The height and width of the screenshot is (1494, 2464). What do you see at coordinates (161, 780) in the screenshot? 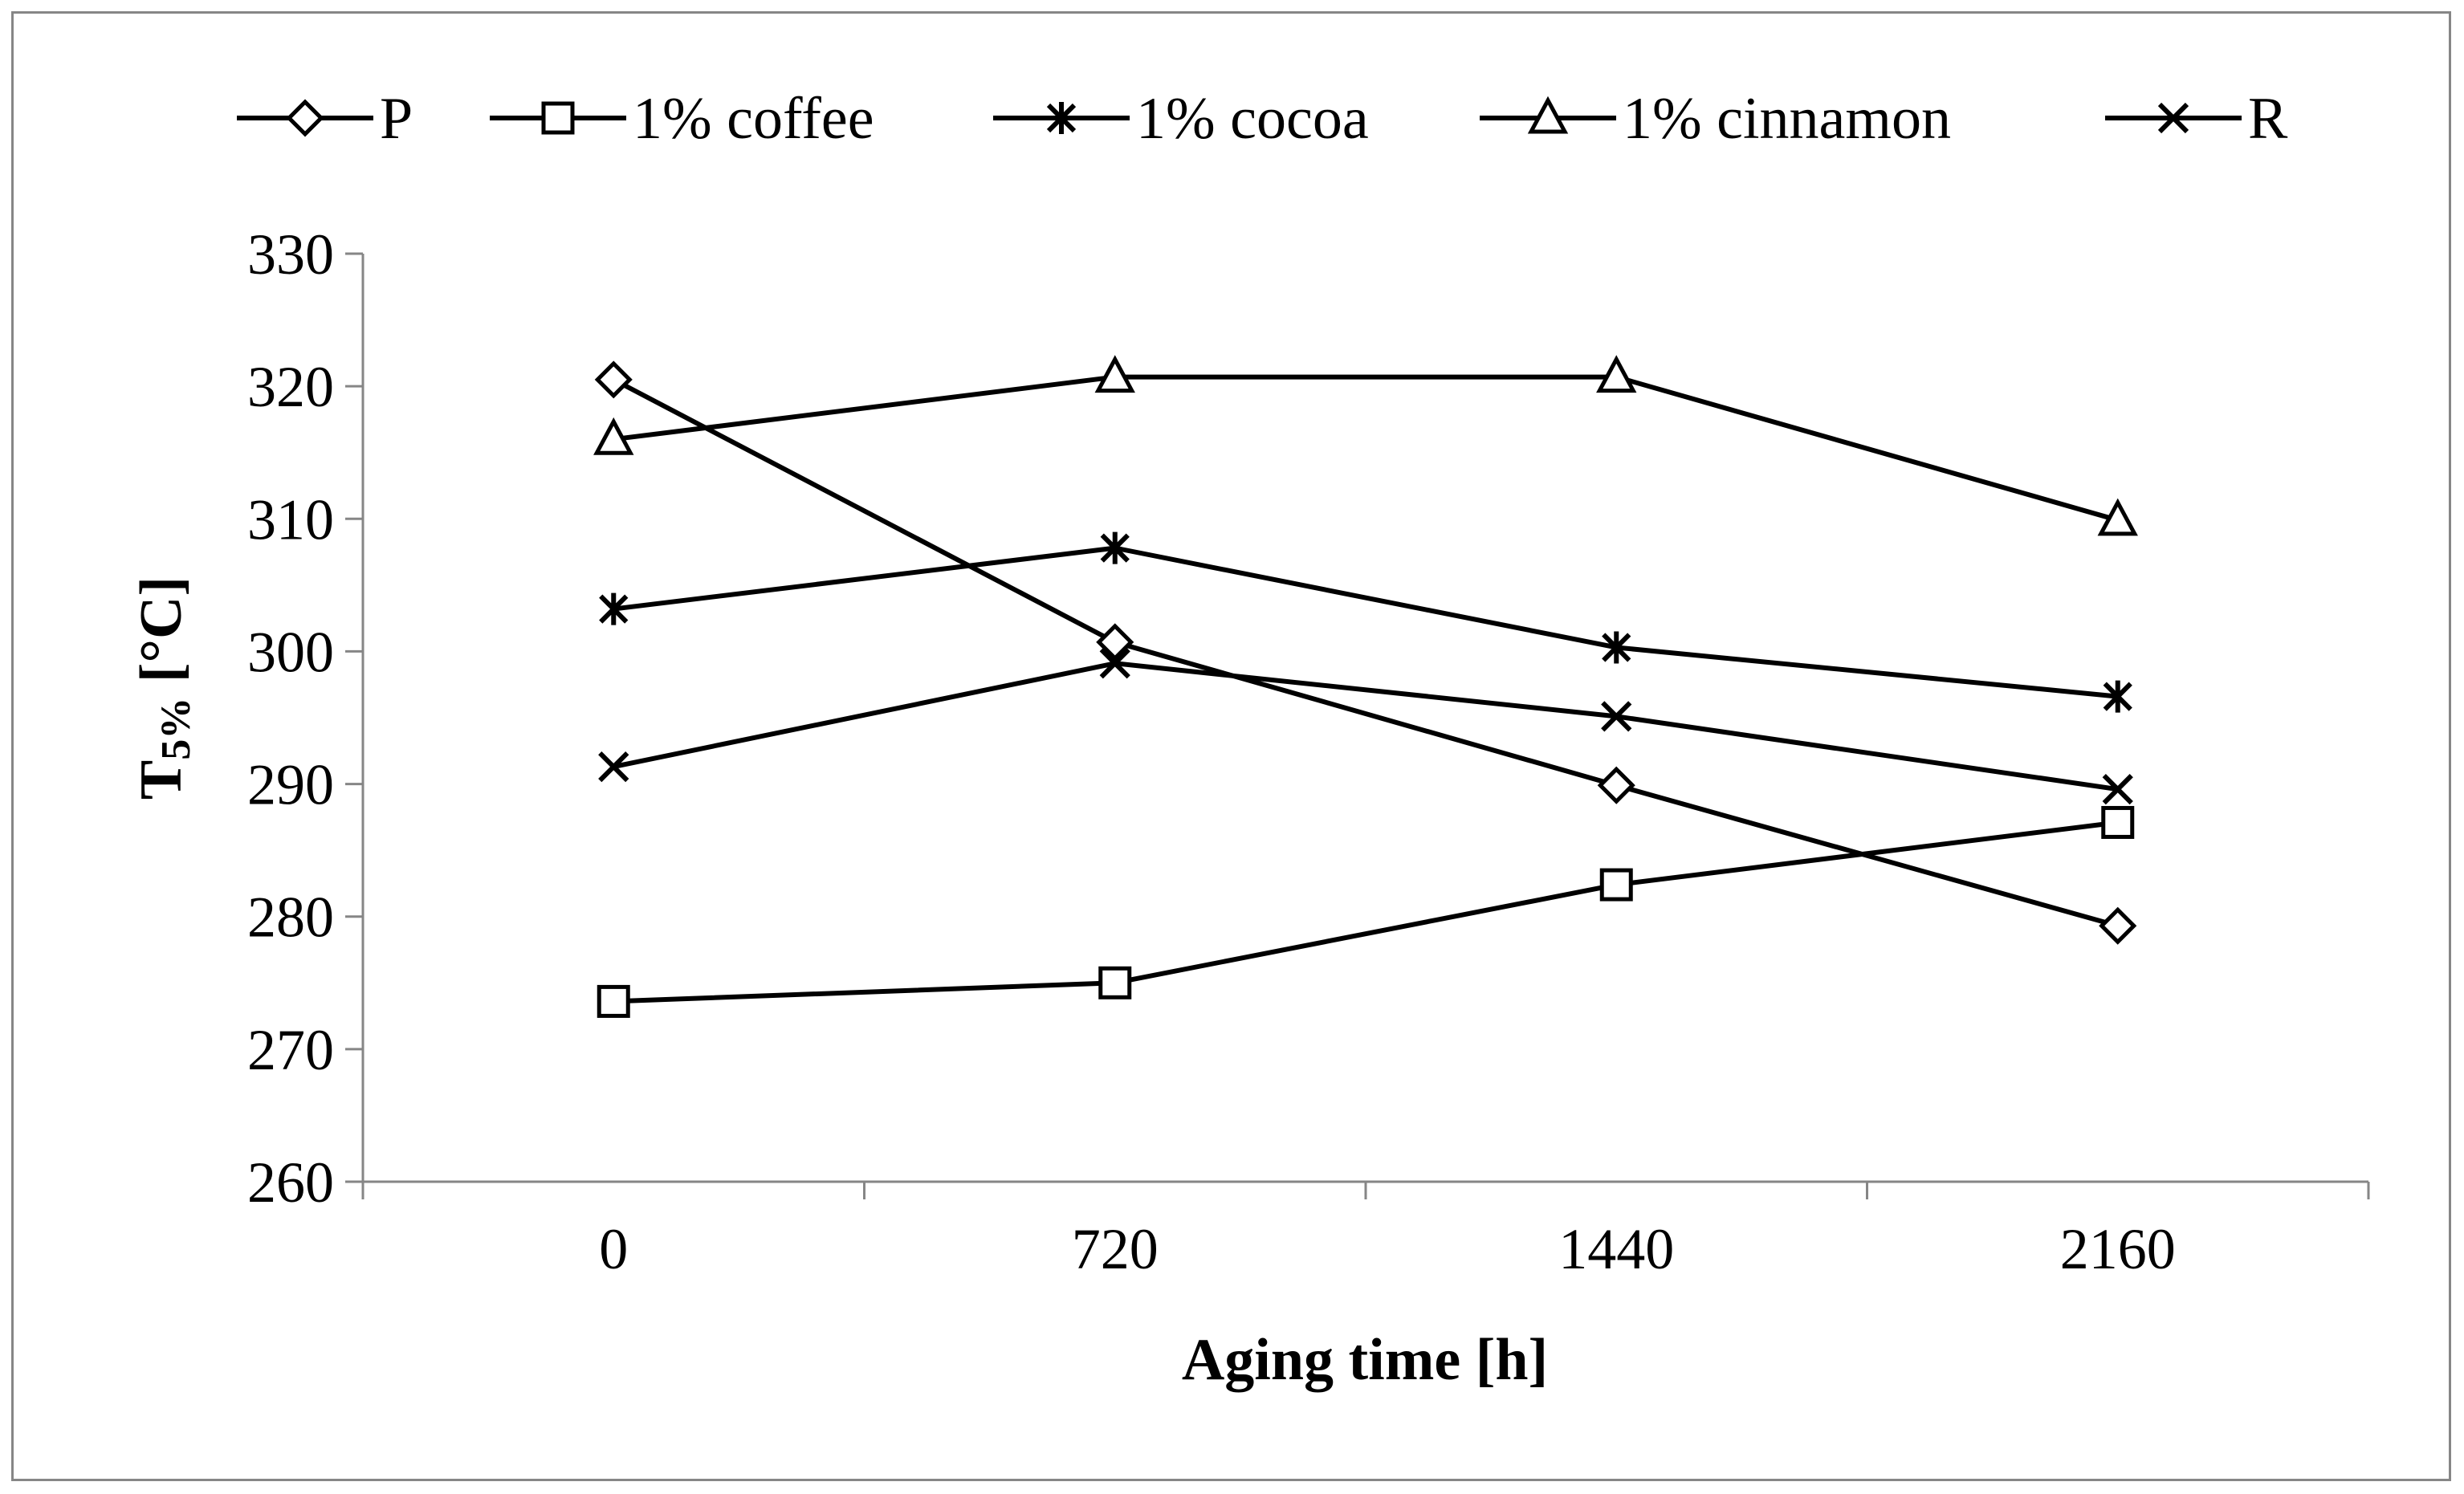
I see `y-axis-title-main: T` at bounding box center [161, 780].